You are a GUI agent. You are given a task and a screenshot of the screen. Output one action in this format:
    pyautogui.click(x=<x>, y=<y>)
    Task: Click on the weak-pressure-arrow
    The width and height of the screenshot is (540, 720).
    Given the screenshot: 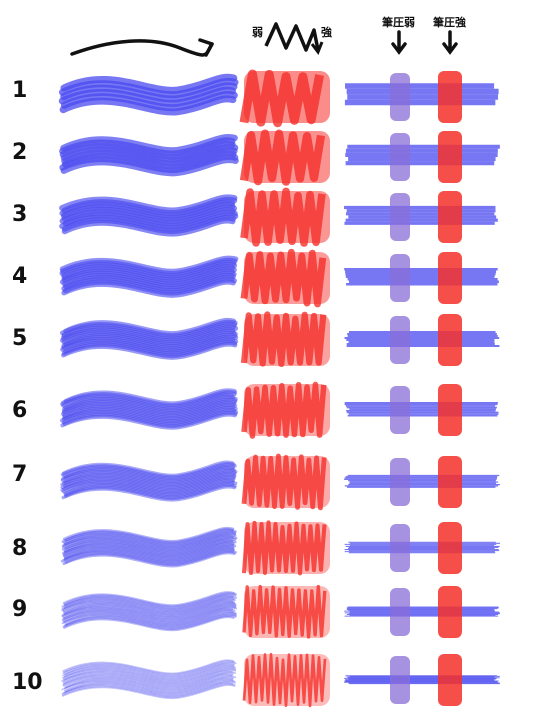 What is the action you would take?
    pyautogui.click(x=399, y=42)
    